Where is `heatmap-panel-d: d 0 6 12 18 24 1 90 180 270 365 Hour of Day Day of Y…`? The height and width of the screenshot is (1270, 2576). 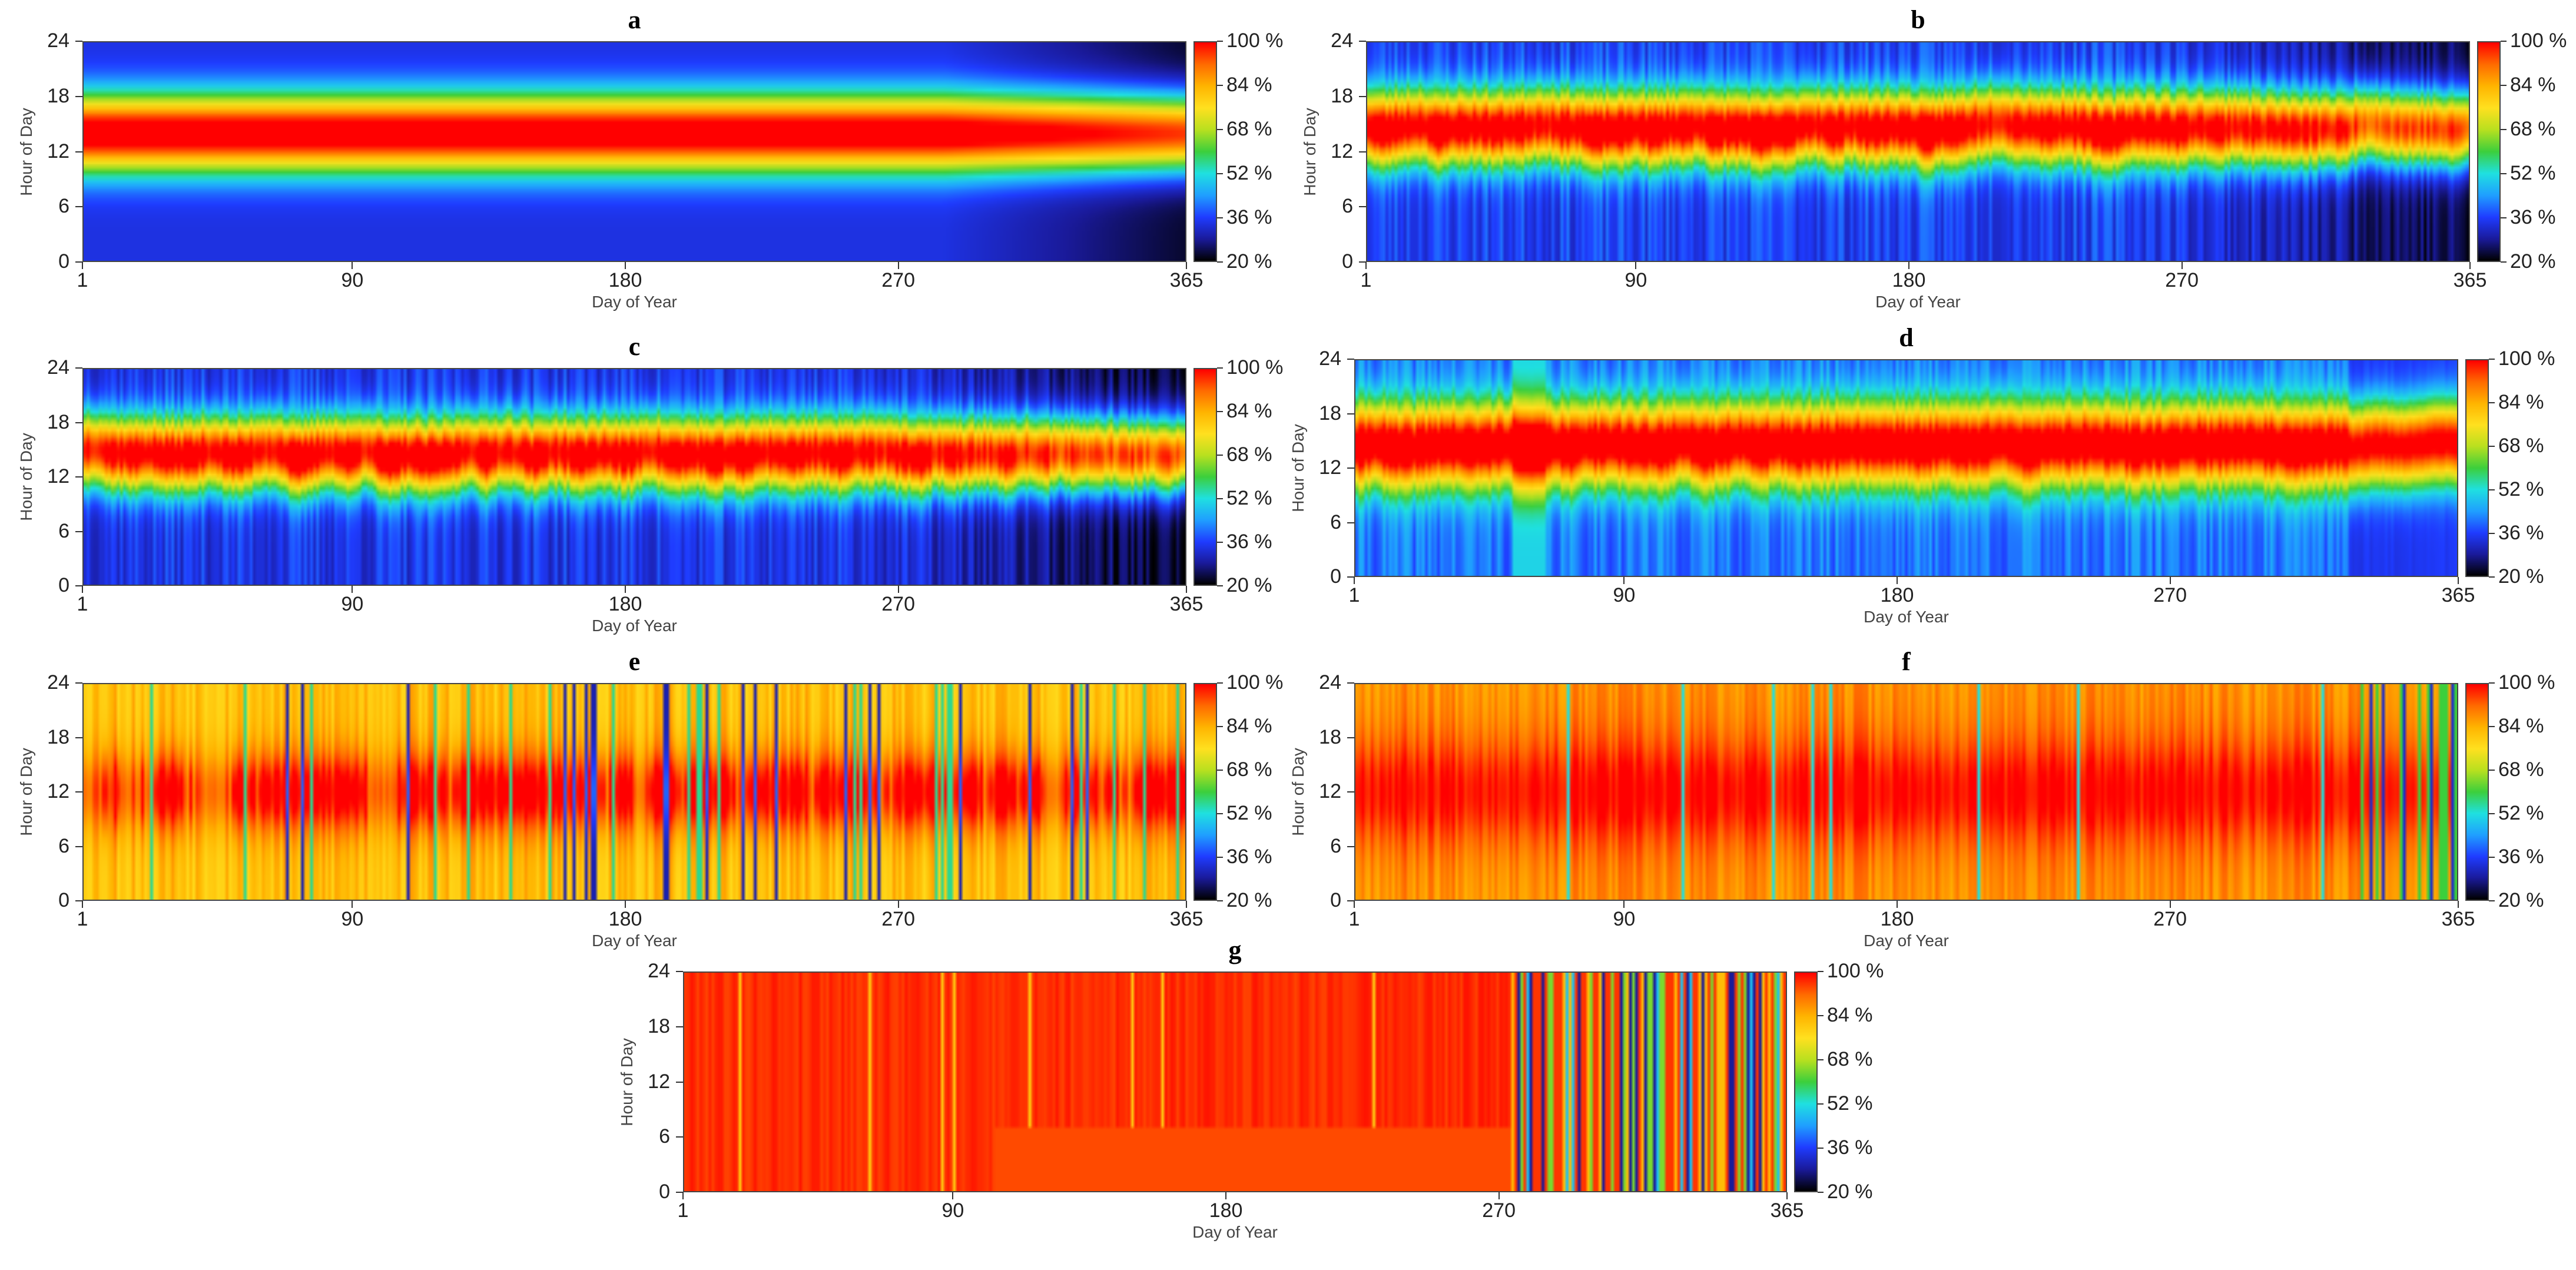
heatmap-panel-d: d 0 6 12 18 24 1 90 180 270 365 Hour of Day Day of Y… is located at coordinates (1924, 480).